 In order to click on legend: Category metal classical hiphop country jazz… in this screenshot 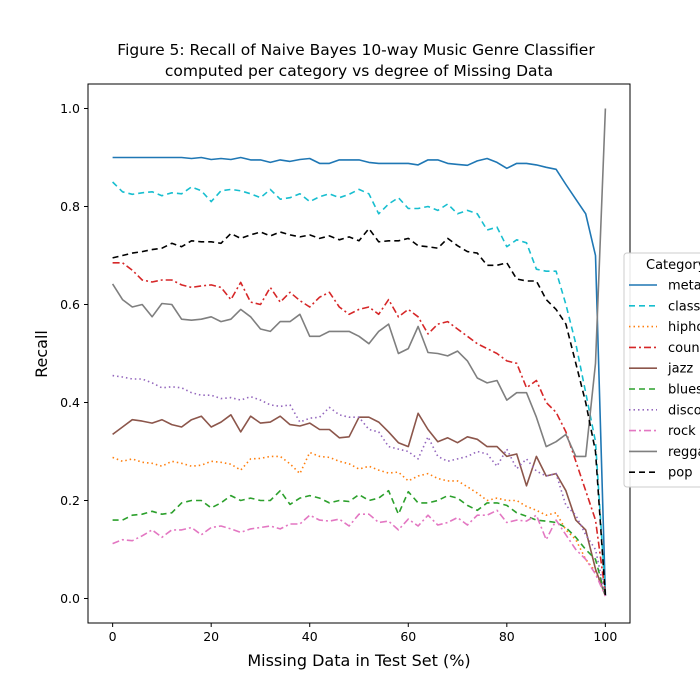, I will do `click(661, 370)`.